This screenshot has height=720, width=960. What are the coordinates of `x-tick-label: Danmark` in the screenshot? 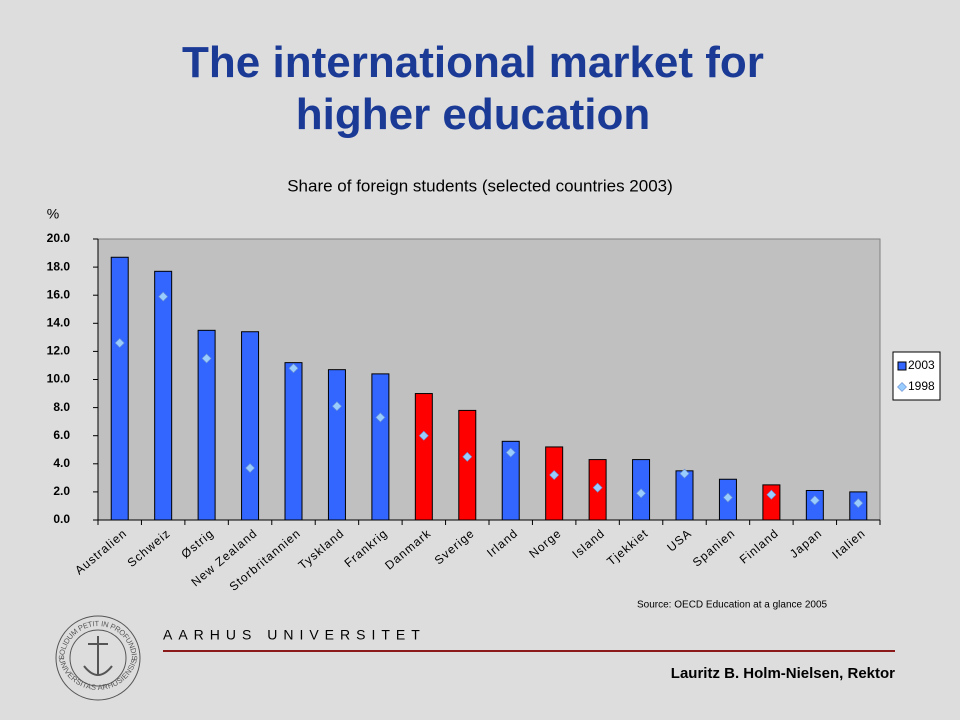 It's located at (408, 549).